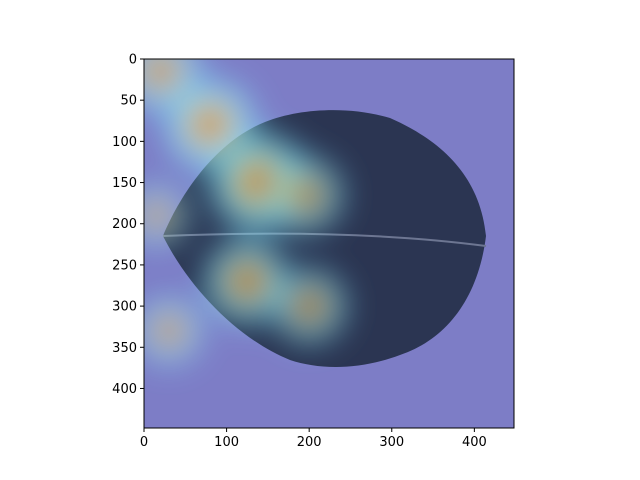 Image resolution: width=640 pixels, height=480 pixels. What do you see at coordinates (226, 442) in the screenshot?
I see `x-tick-label: 100` at bounding box center [226, 442].